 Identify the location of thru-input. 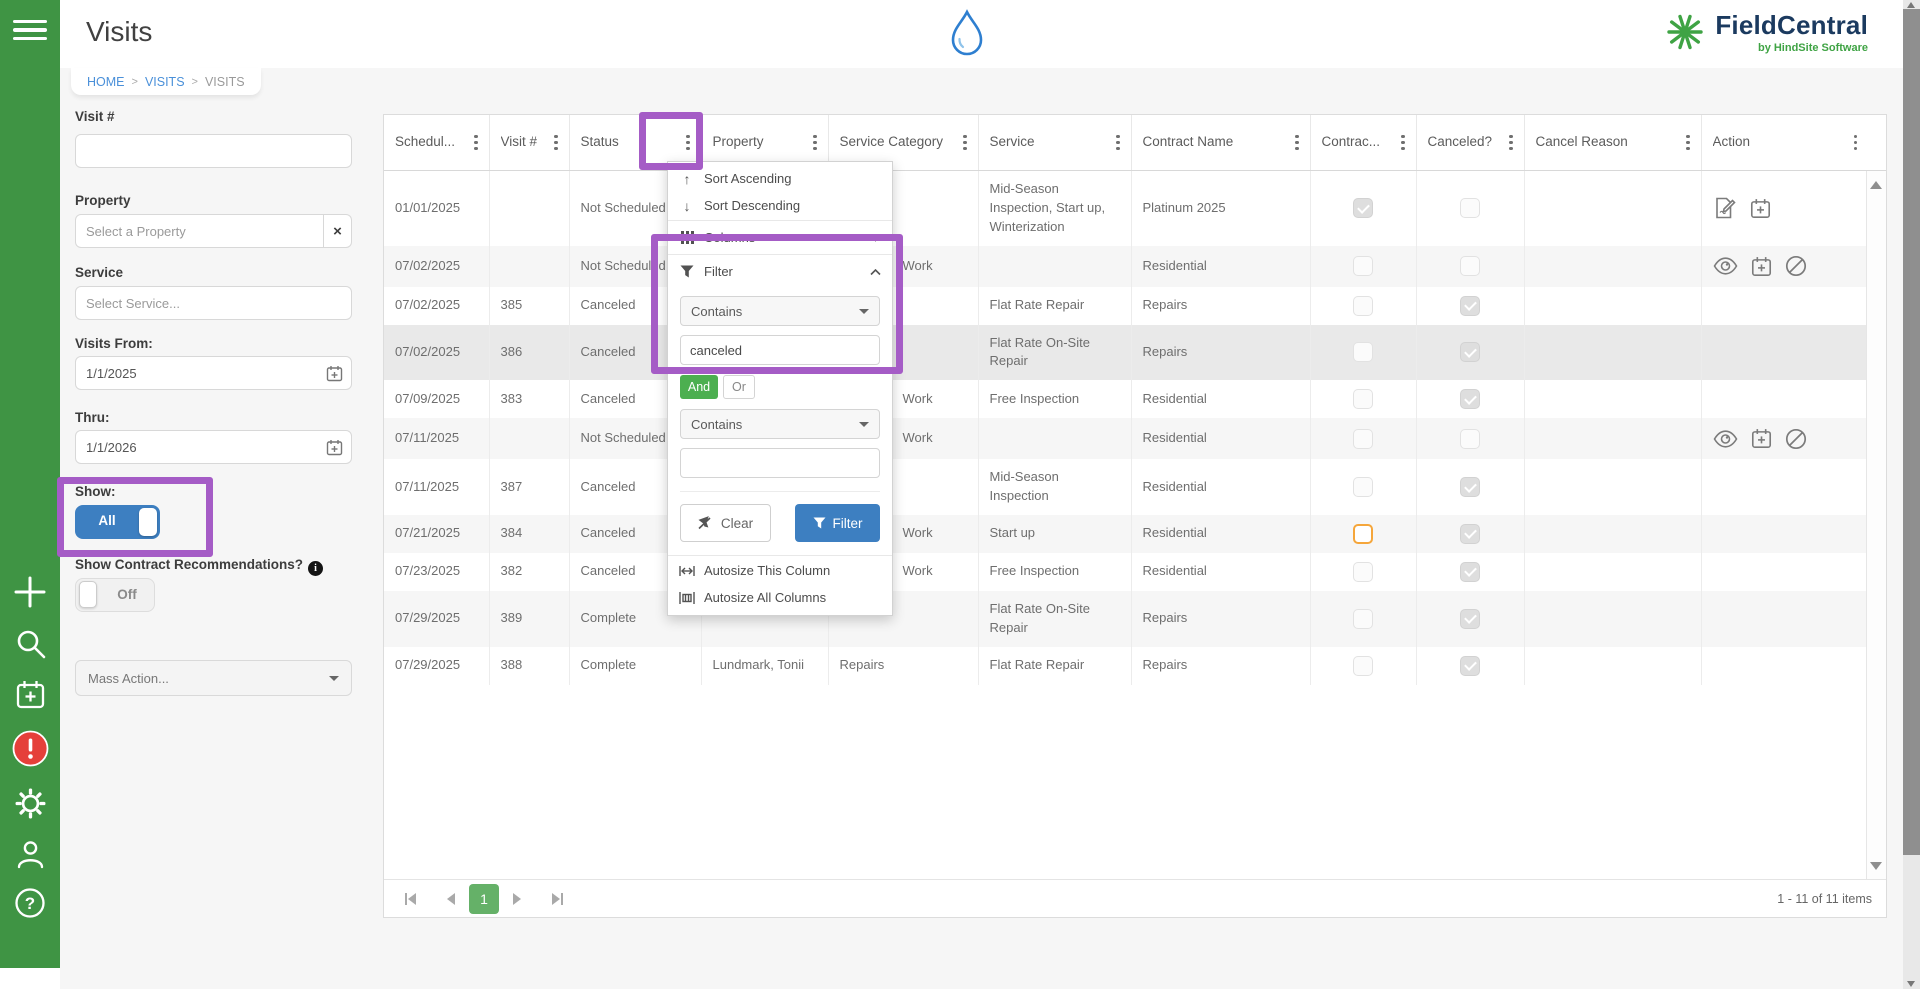
(213, 447).